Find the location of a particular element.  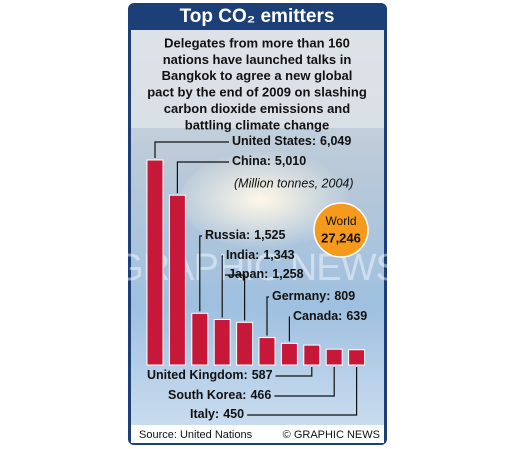

value-label: 6,049 is located at coordinates (335, 141).